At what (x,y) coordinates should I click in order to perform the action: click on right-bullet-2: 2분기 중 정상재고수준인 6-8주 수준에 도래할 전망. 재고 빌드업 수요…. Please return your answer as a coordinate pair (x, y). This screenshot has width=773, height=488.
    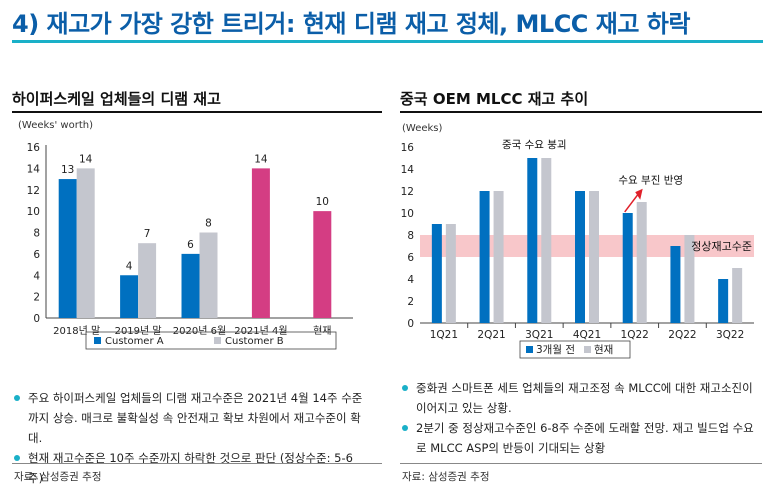
    Looking at the image, I should click on (579, 438).